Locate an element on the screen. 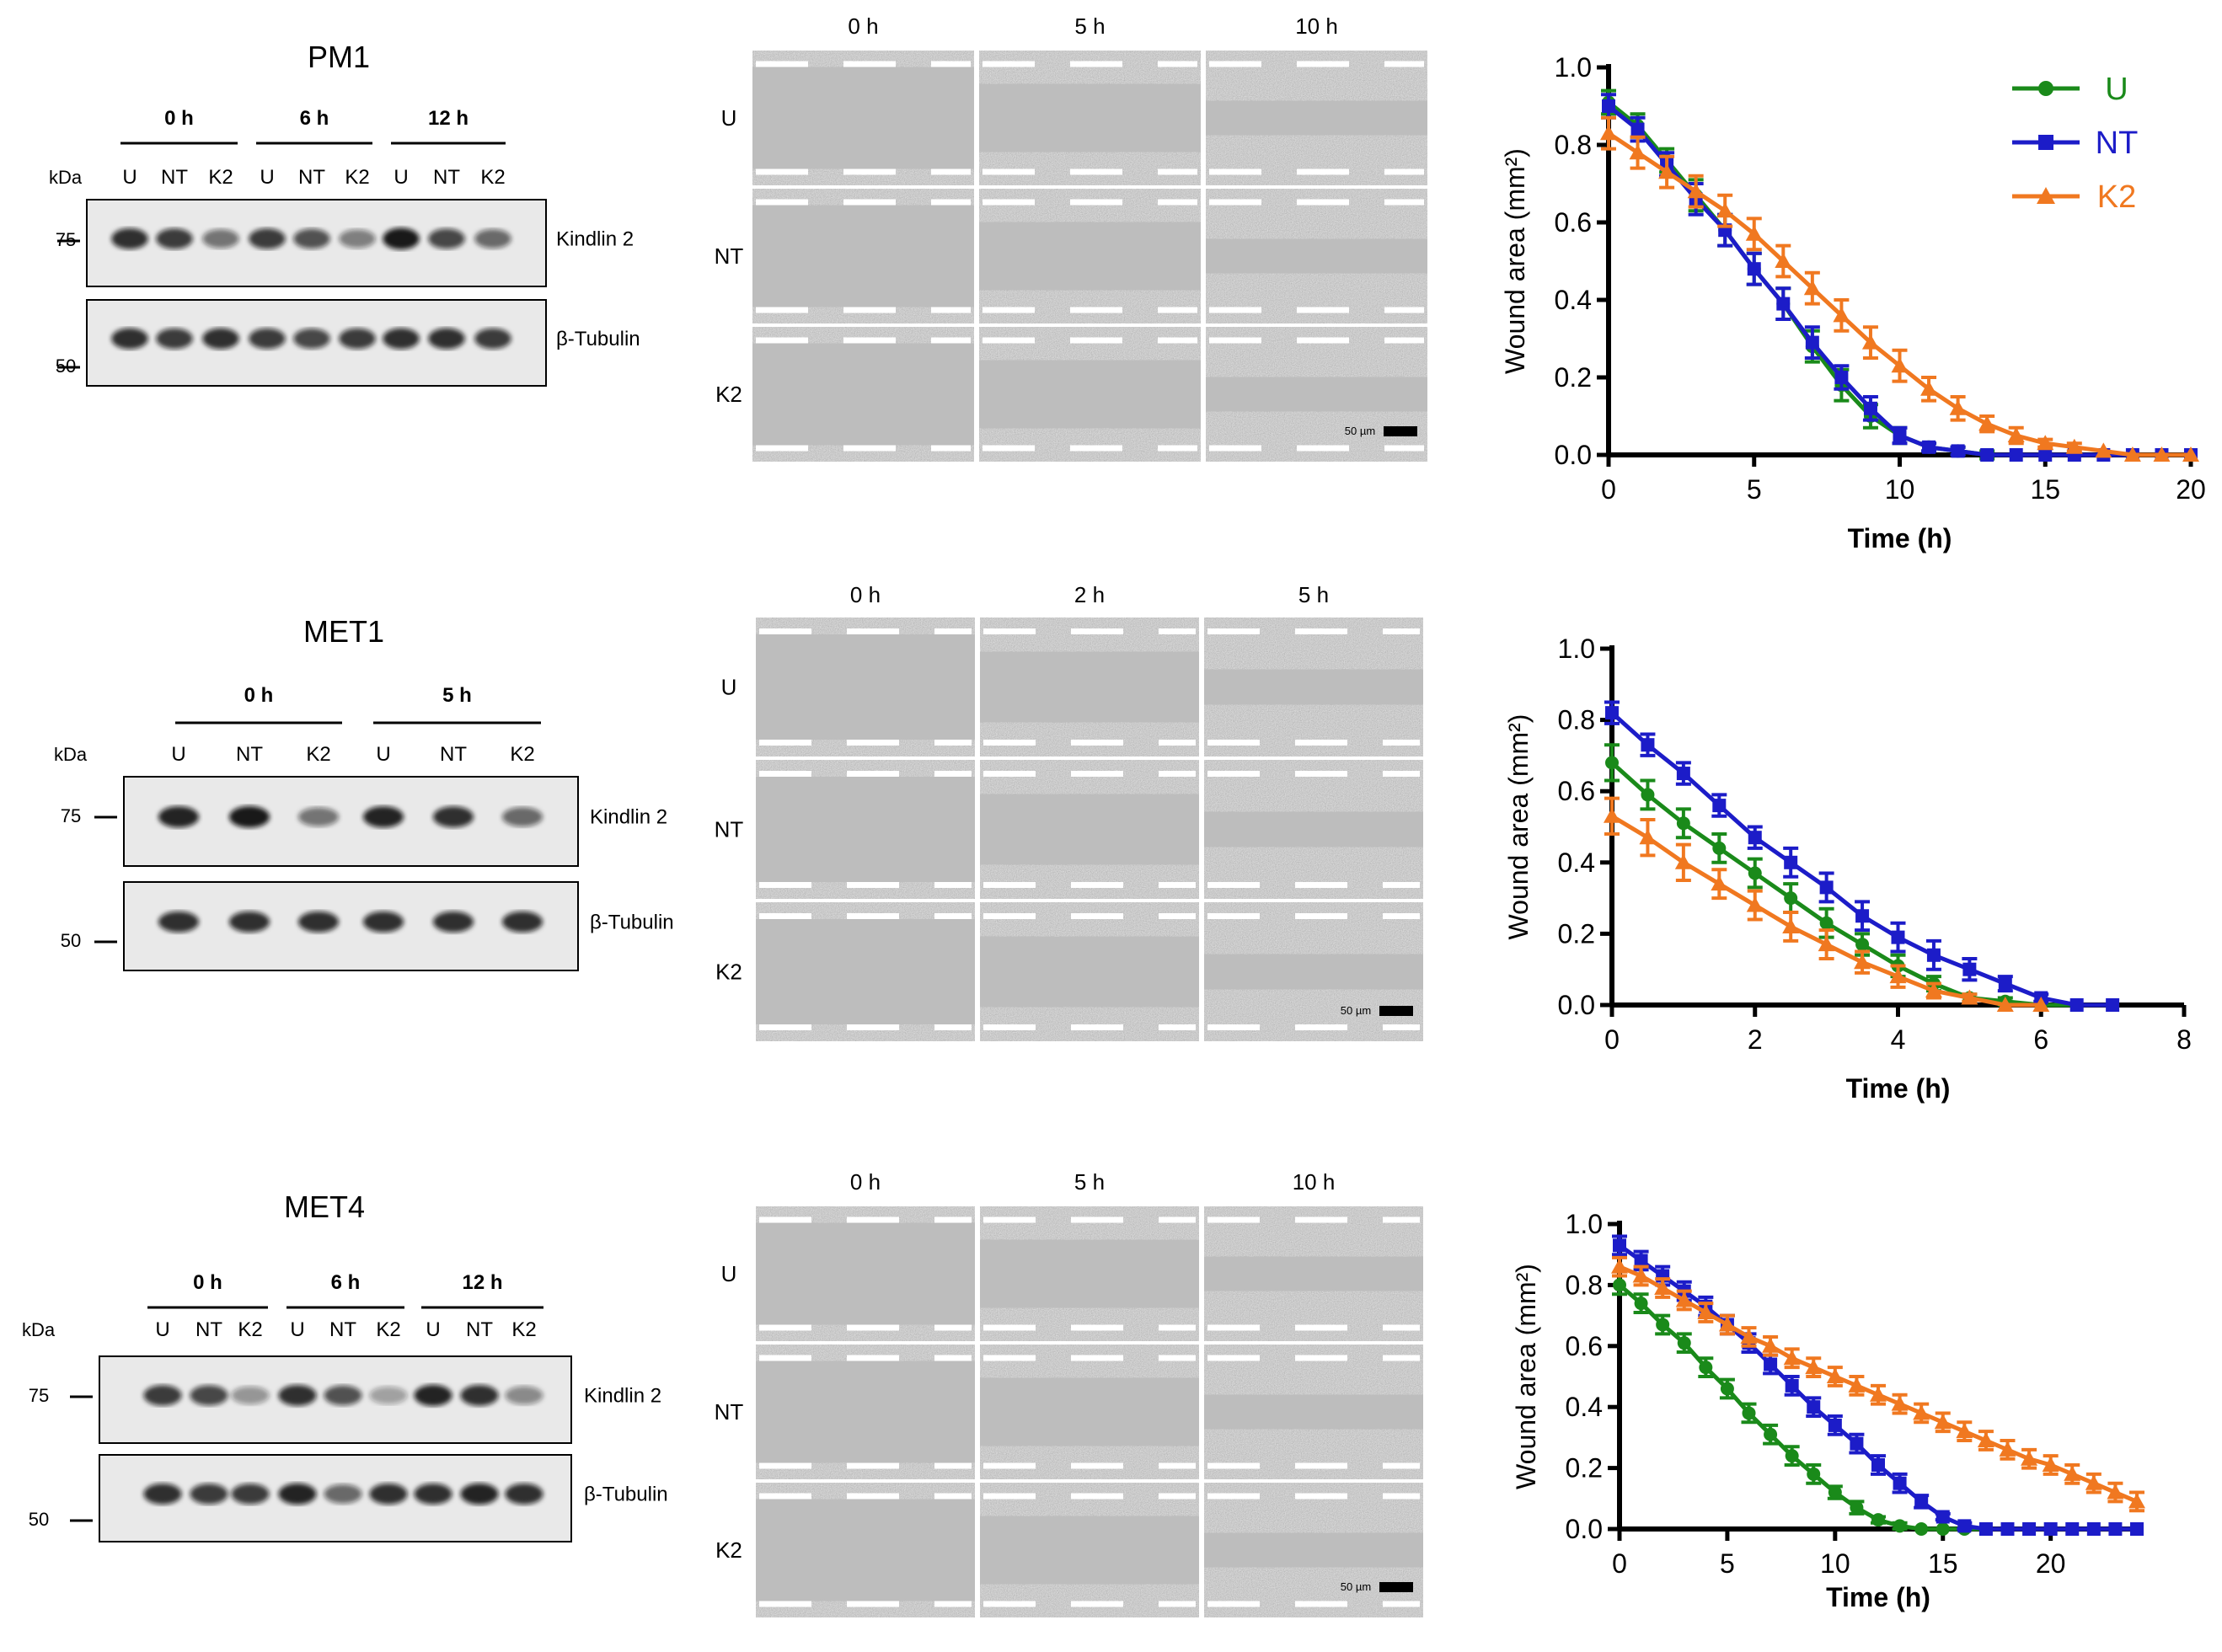  series-nt is located at coordinates (1862, 856).